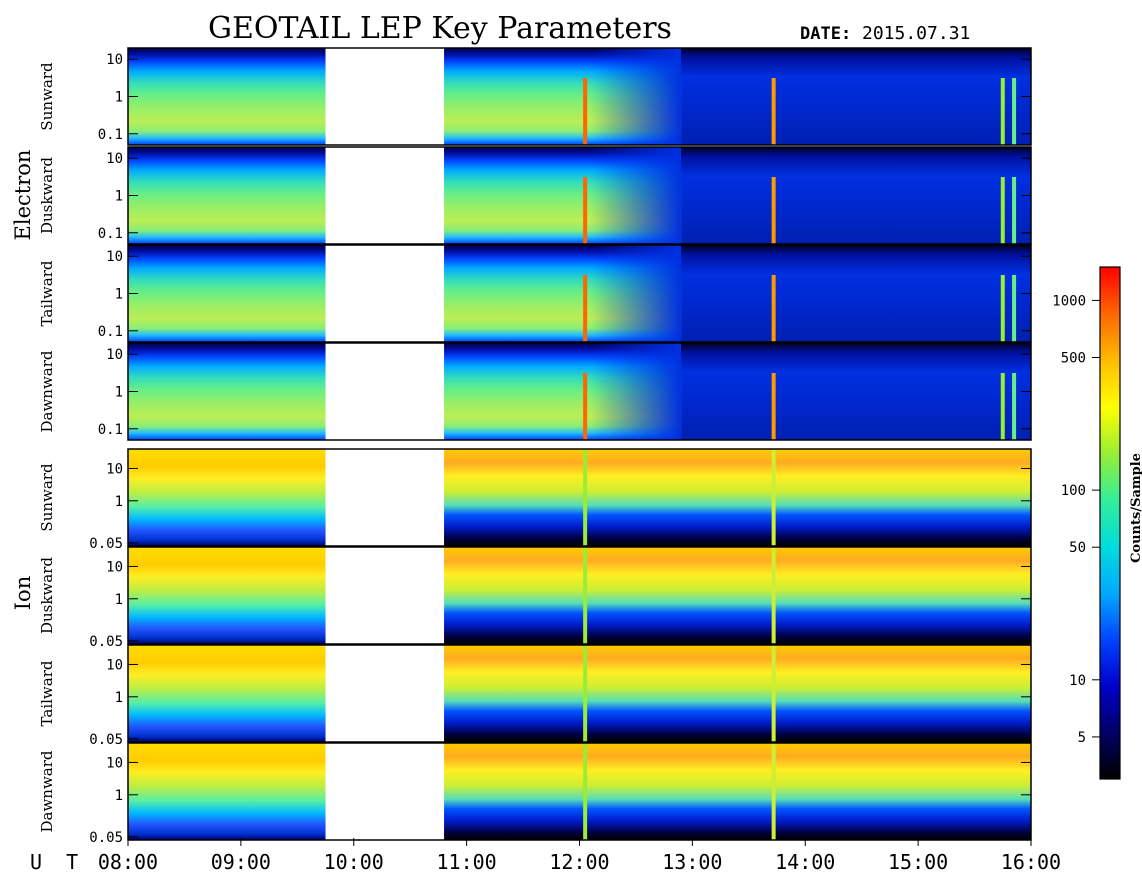  Describe the element at coordinates (1135, 508) in the screenshot. I see `colorbar-label: Counts/Sample` at that location.